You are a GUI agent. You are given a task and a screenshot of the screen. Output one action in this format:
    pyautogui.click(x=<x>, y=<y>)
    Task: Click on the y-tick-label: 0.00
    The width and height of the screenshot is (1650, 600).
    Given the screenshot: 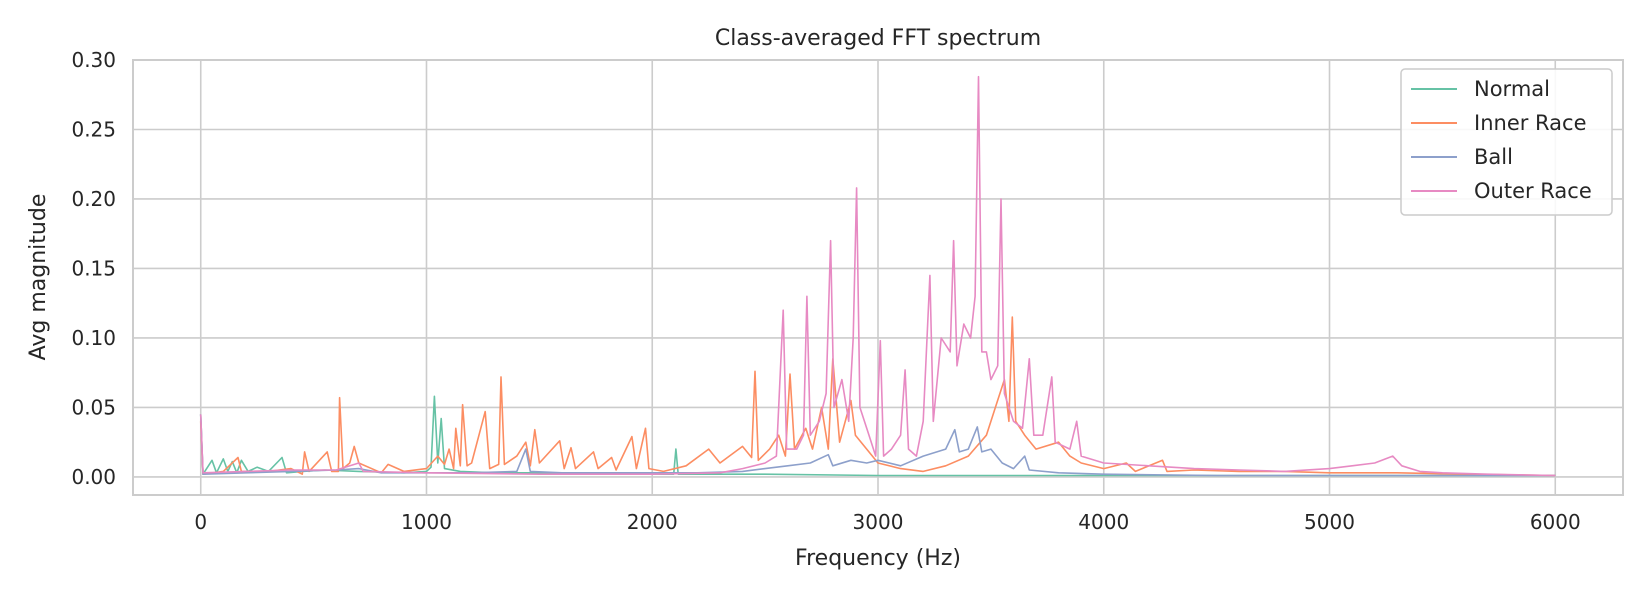 What is the action you would take?
    pyautogui.click(x=93, y=477)
    